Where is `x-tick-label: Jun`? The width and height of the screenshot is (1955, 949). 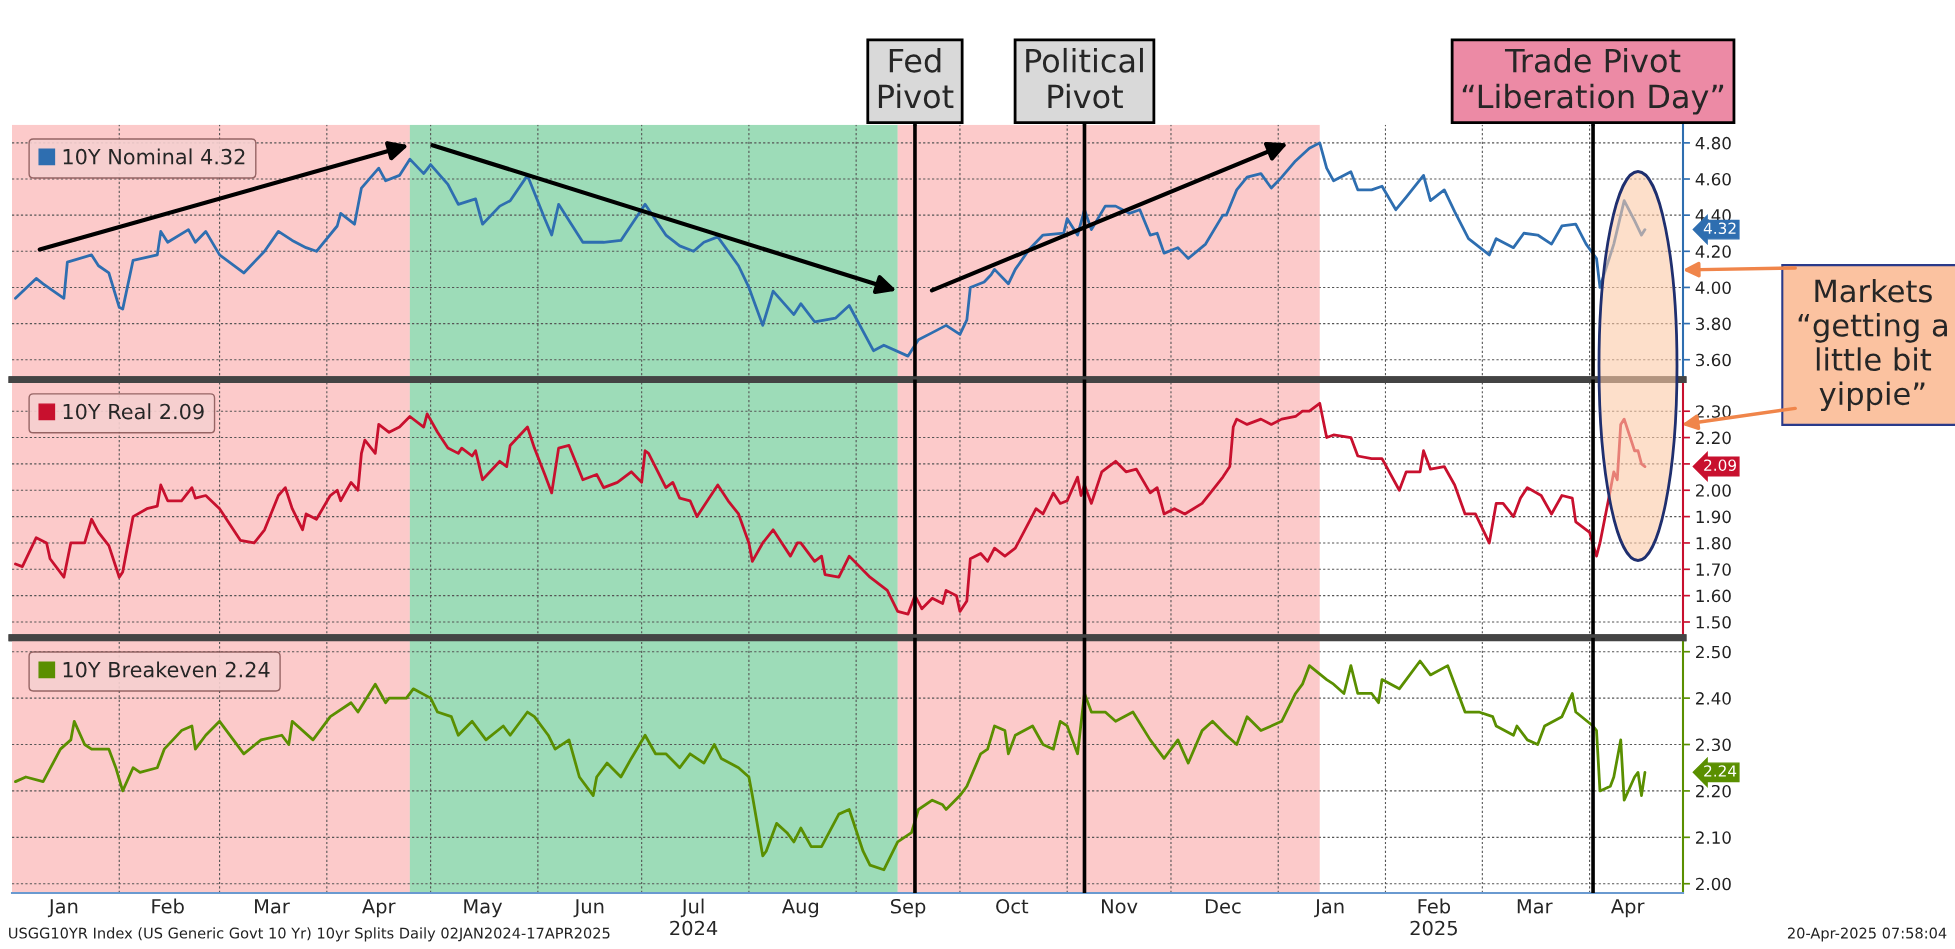
x-tick-label: Jun is located at coordinates (588, 908).